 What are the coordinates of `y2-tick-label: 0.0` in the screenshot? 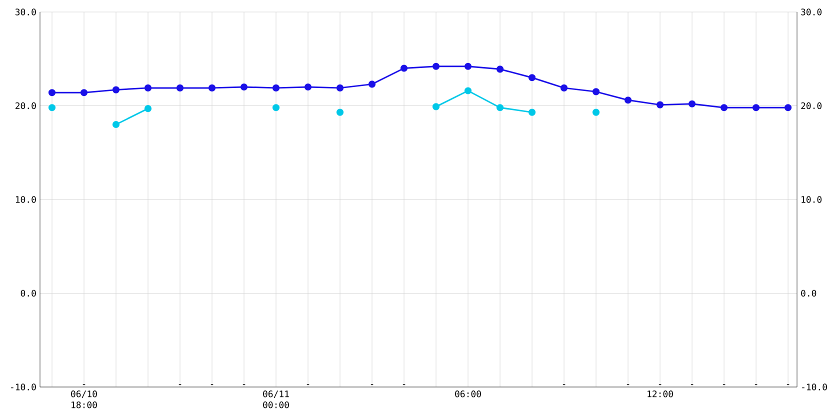 It's located at (808, 293).